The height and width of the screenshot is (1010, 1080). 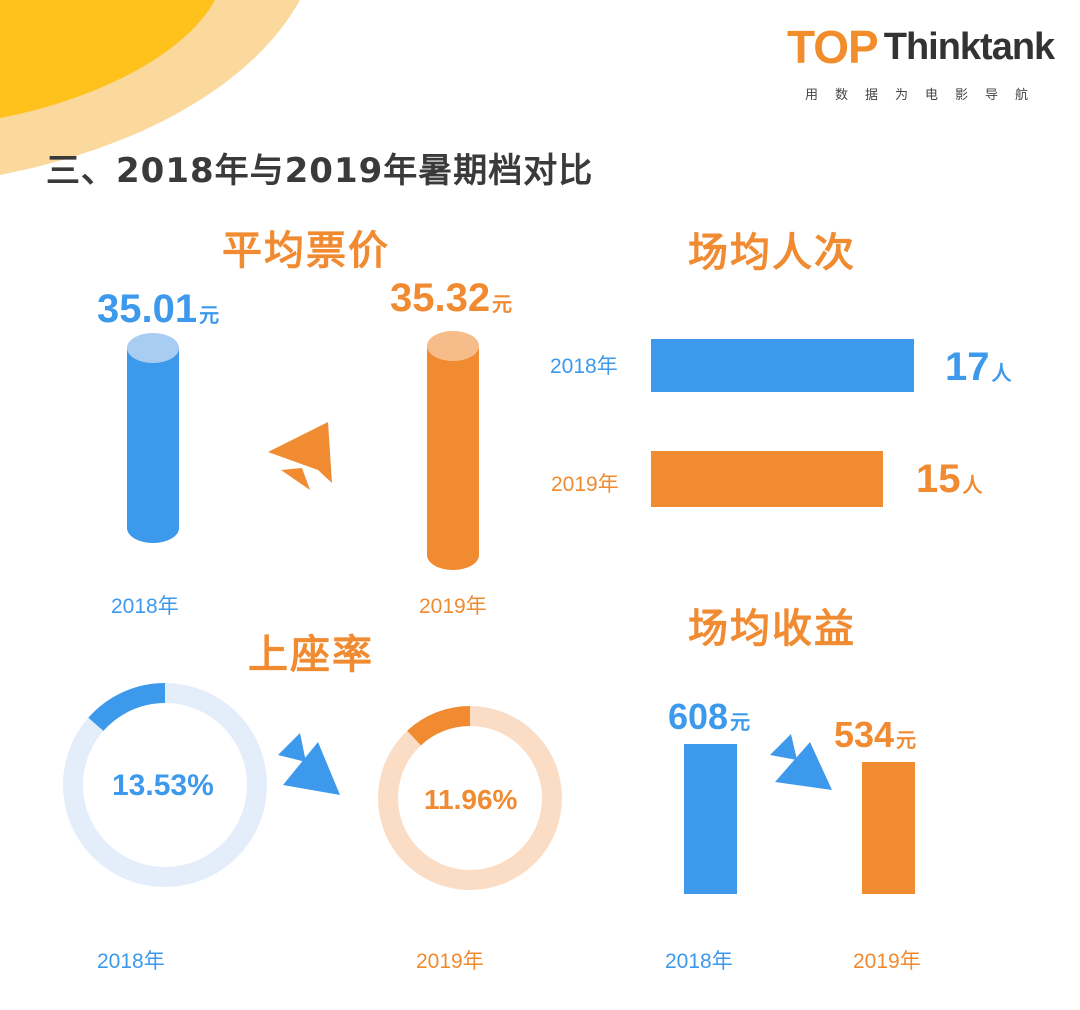 What do you see at coordinates (887, 961) in the screenshot?
I see `revenue-2019-year: 2019年` at bounding box center [887, 961].